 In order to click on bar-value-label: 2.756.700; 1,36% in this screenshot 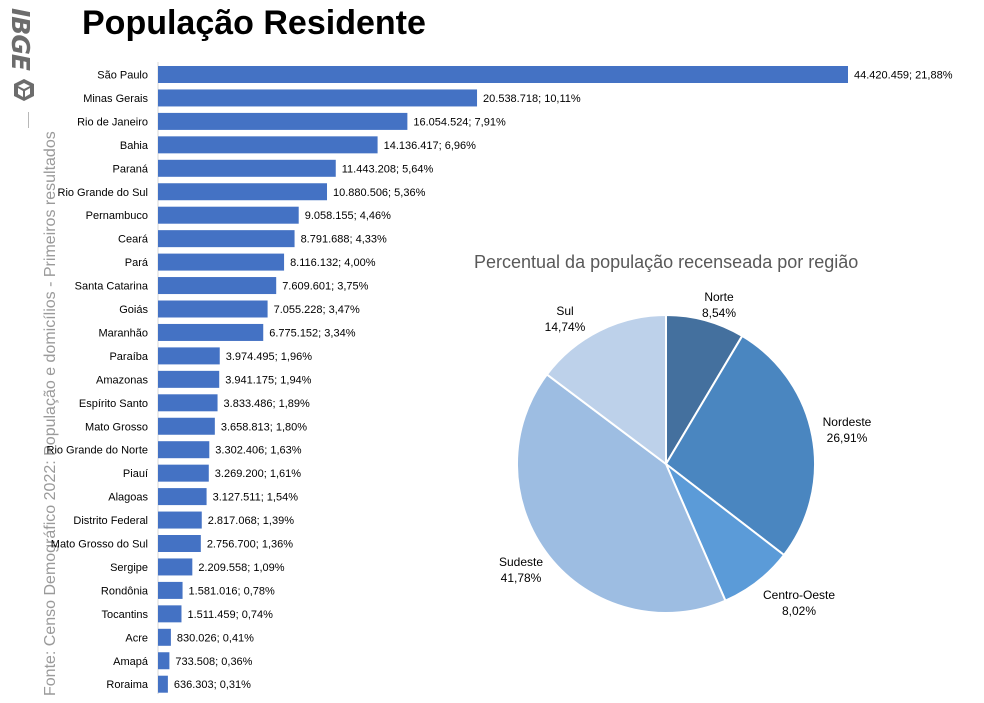, I will do `click(250, 545)`.